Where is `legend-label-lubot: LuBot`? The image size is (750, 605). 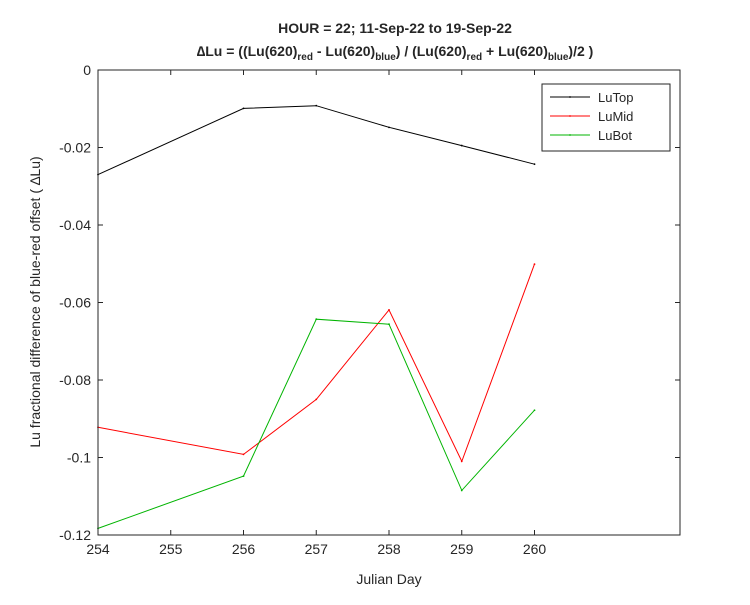
legend-label-lubot: LuBot is located at coordinates (615, 135).